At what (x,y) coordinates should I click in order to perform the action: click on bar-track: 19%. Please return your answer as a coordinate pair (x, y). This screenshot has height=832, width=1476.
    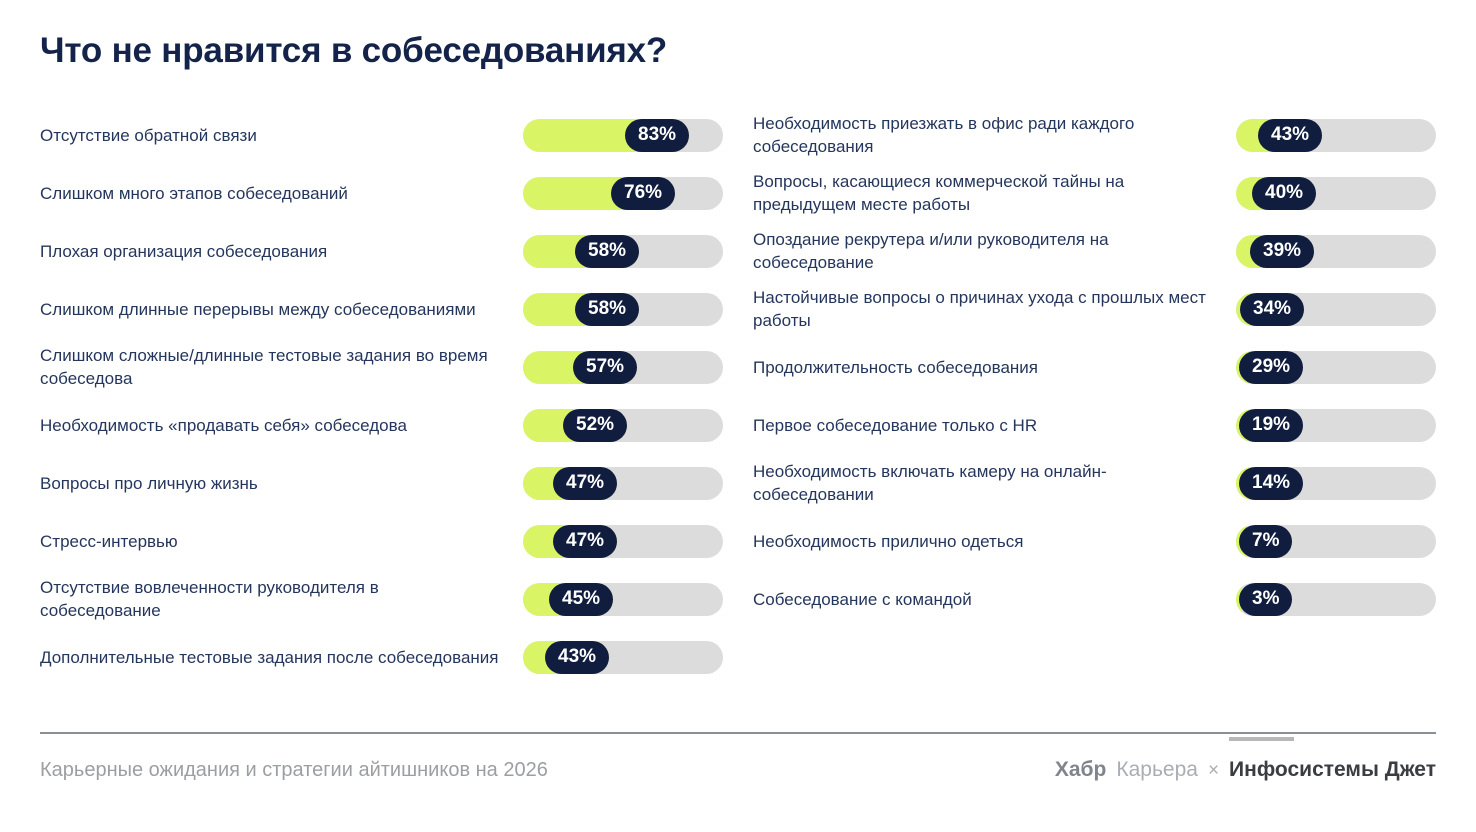
    Looking at the image, I should click on (1336, 425).